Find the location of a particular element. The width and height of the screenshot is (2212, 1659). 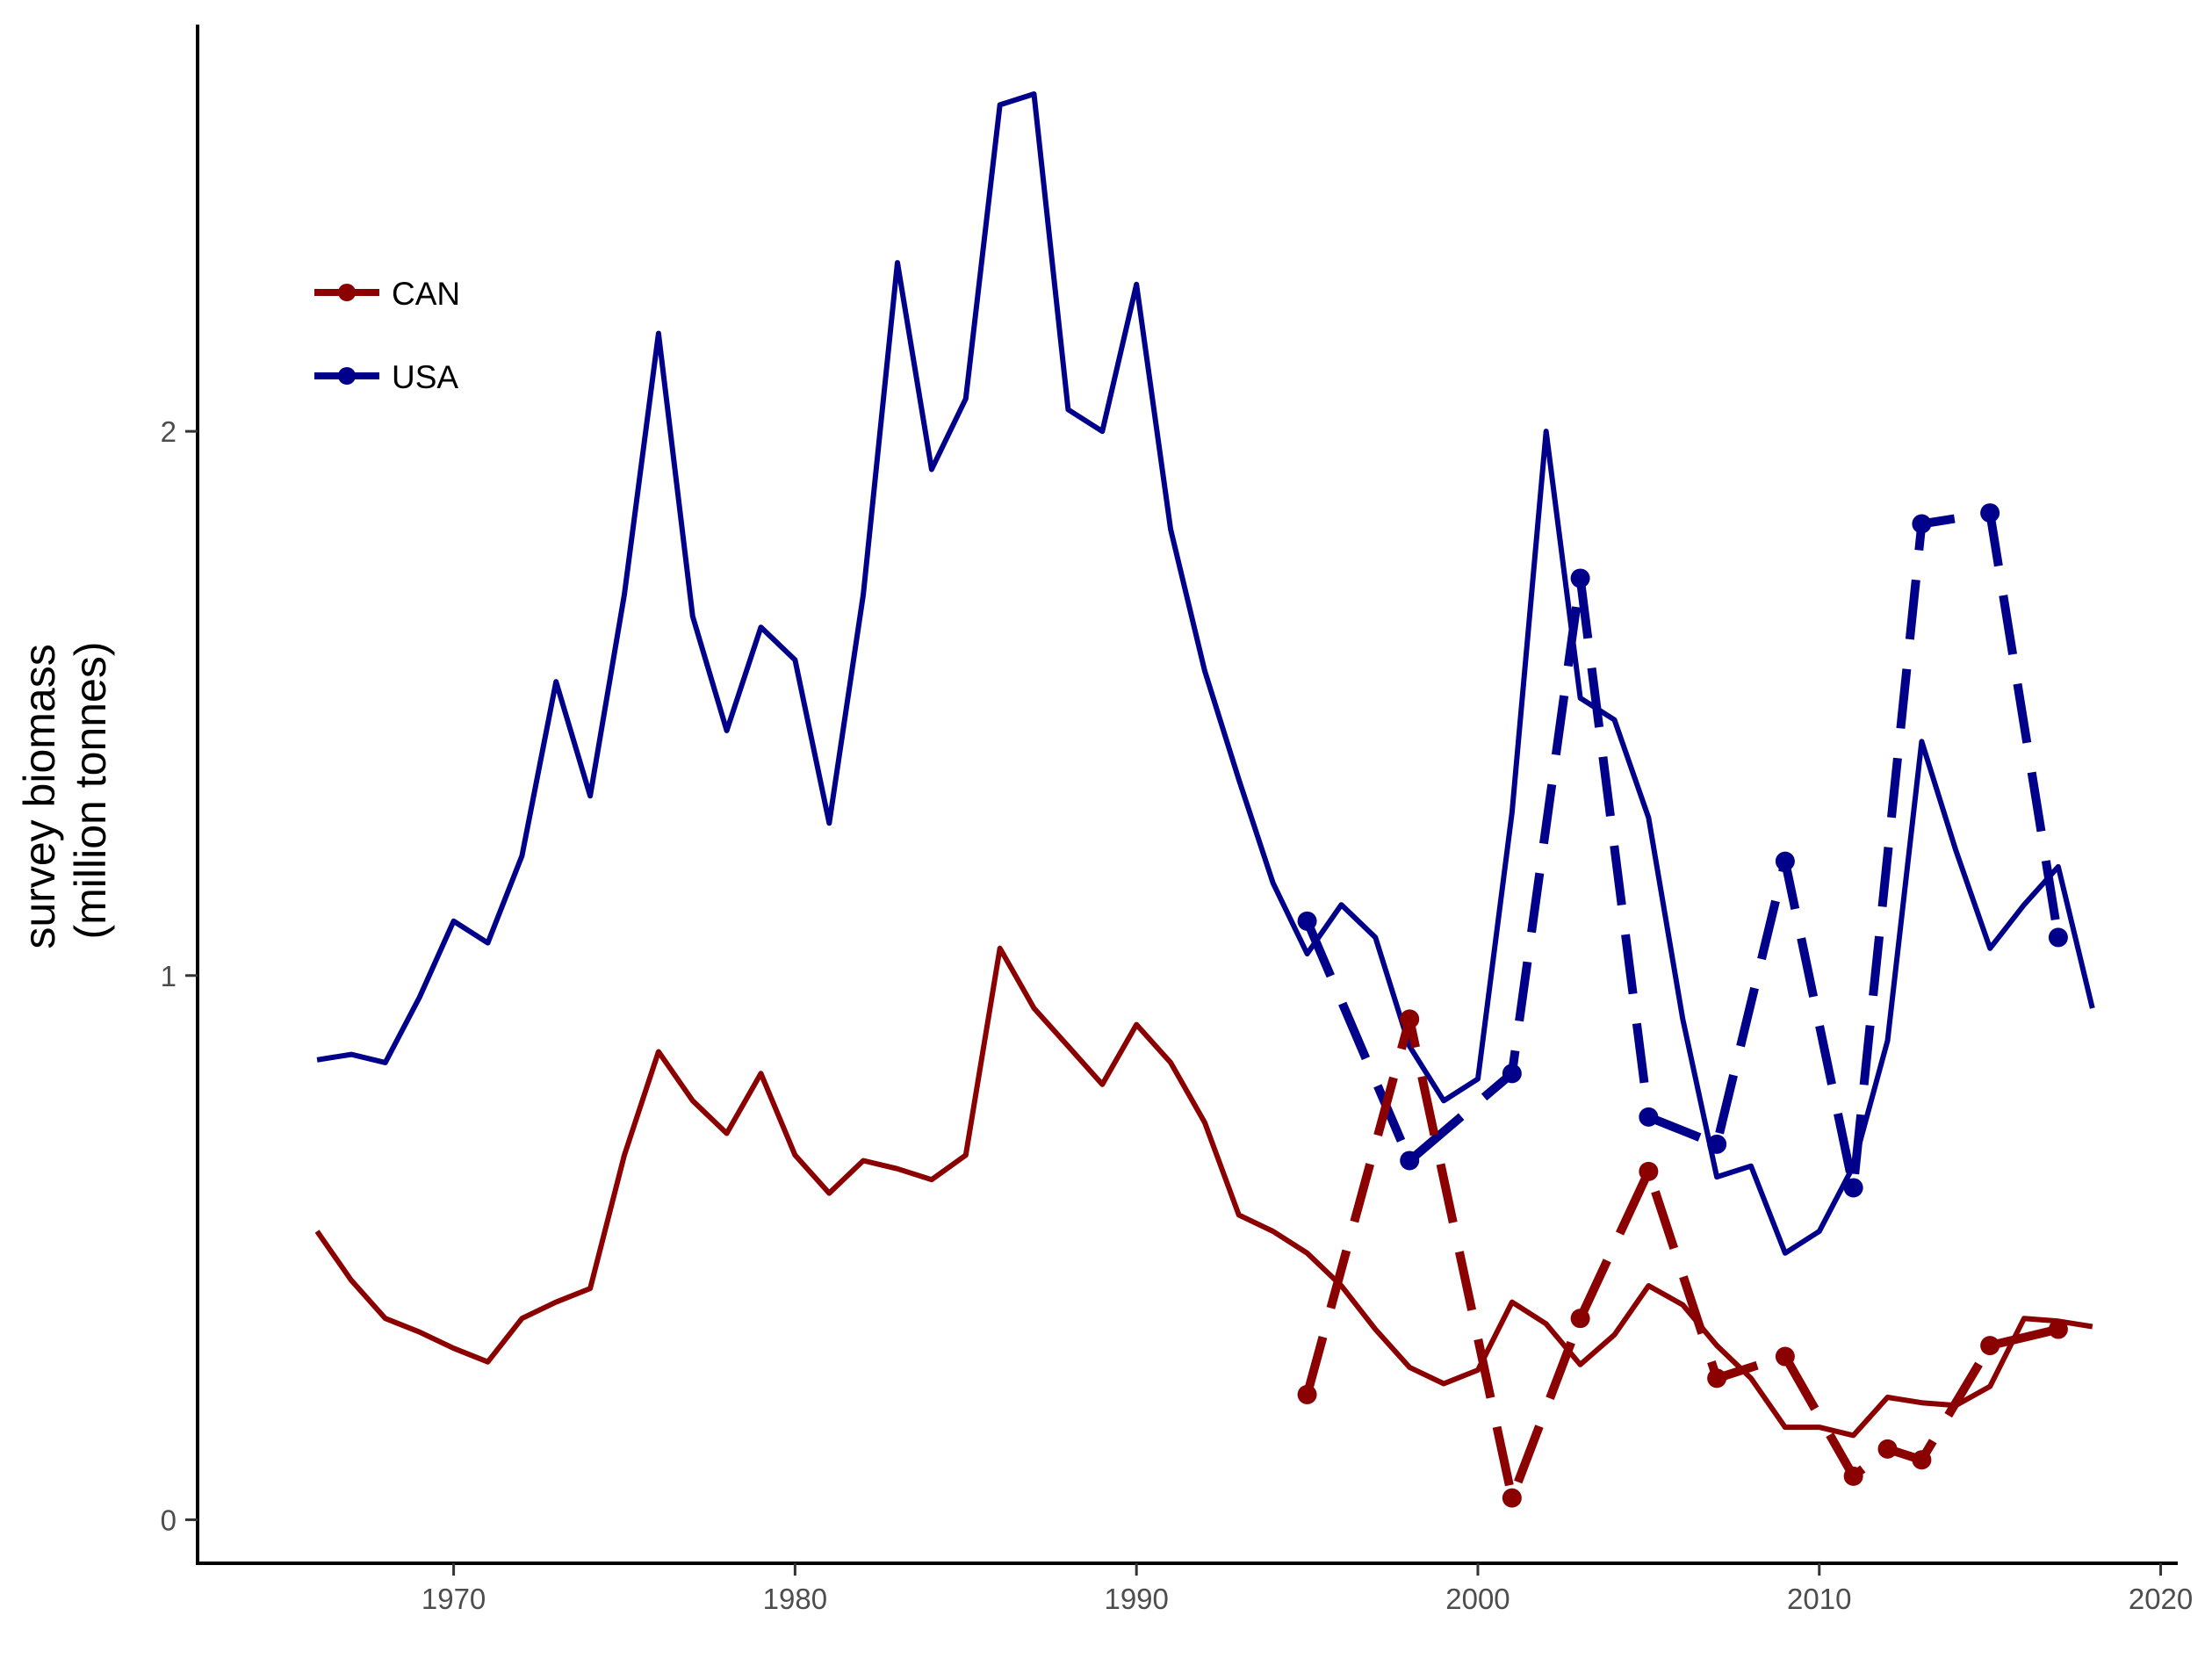

can-point-2001 is located at coordinates (1512, 1498).